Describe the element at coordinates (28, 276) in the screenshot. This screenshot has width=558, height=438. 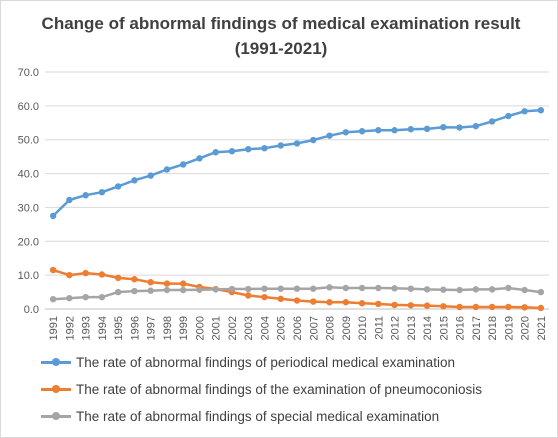
I see `y-tick-label: 10.0` at that location.